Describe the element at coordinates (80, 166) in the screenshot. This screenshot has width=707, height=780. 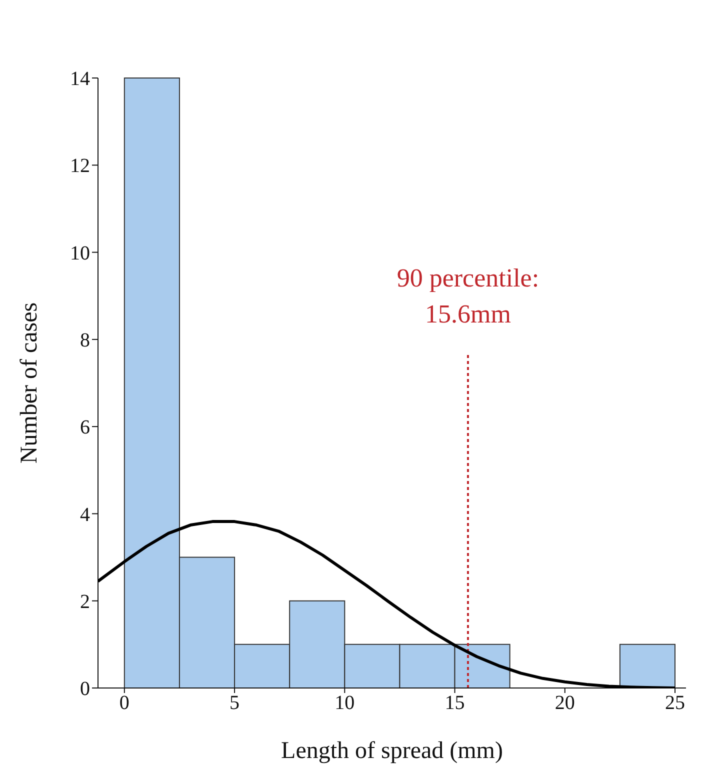
I see `y-tick-label: 12` at that location.